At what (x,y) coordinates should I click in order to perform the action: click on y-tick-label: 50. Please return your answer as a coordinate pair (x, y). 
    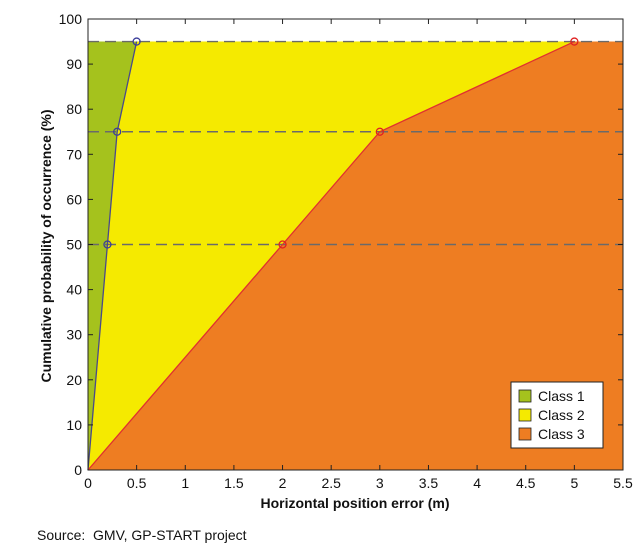
    Looking at the image, I should click on (74, 245).